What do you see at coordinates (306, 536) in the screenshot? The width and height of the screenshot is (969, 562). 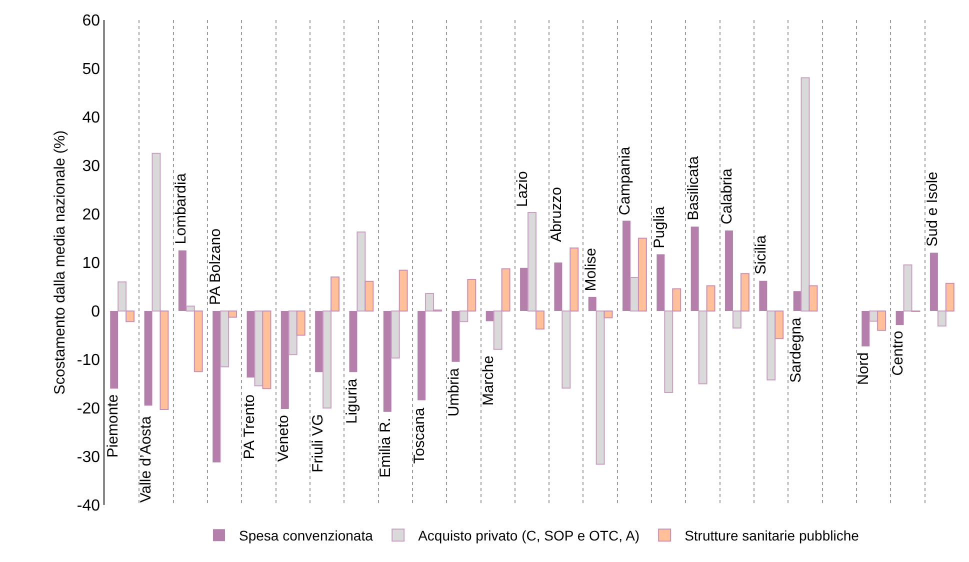 I see `legend-label: Spesa convenzionata` at bounding box center [306, 536].